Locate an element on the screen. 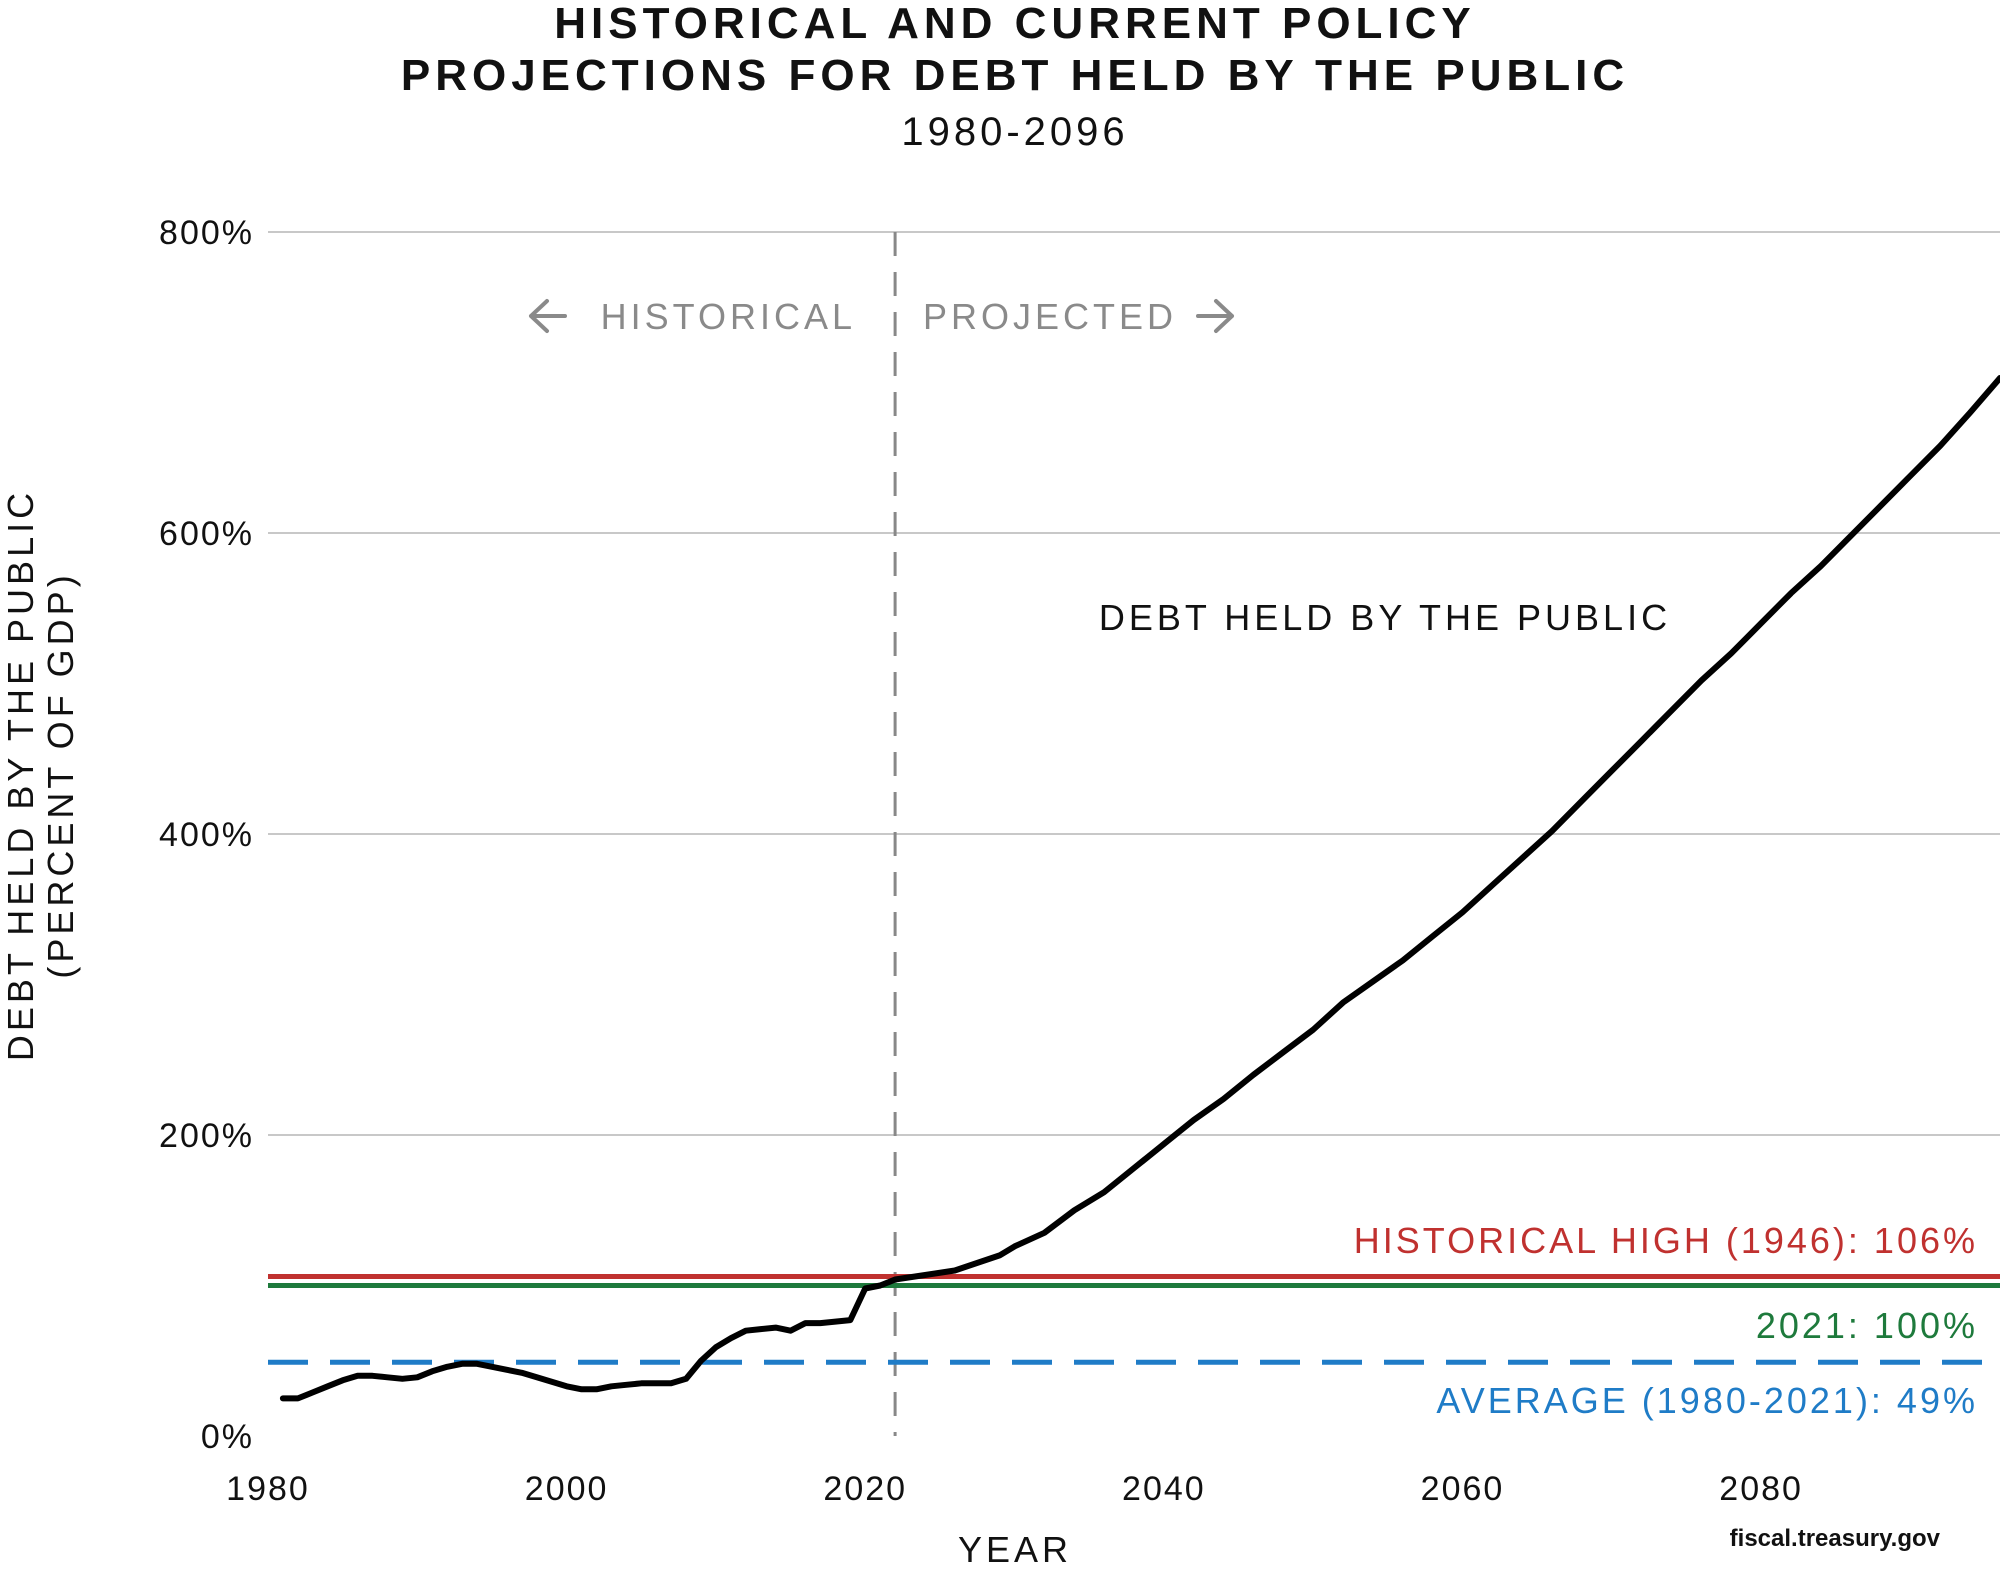 The image size is (2000, 1573). series-label: DEBT HELD BY THE PUBLIC is located at coordinates (1385, 617).